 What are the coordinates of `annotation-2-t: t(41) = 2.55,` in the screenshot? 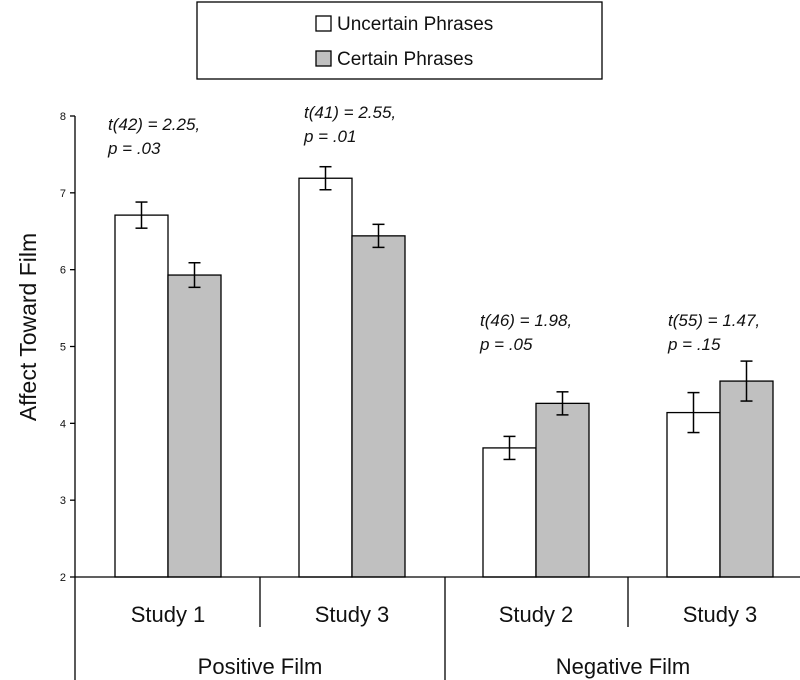 It's located at (350, 112).